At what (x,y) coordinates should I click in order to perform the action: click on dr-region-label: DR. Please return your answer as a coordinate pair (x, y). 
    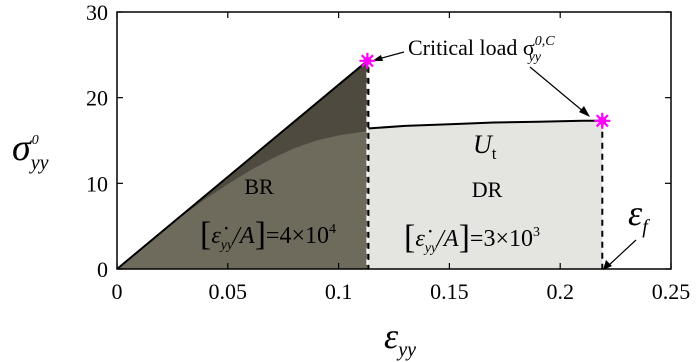
    Looking at the image, I should click on (487, 189).